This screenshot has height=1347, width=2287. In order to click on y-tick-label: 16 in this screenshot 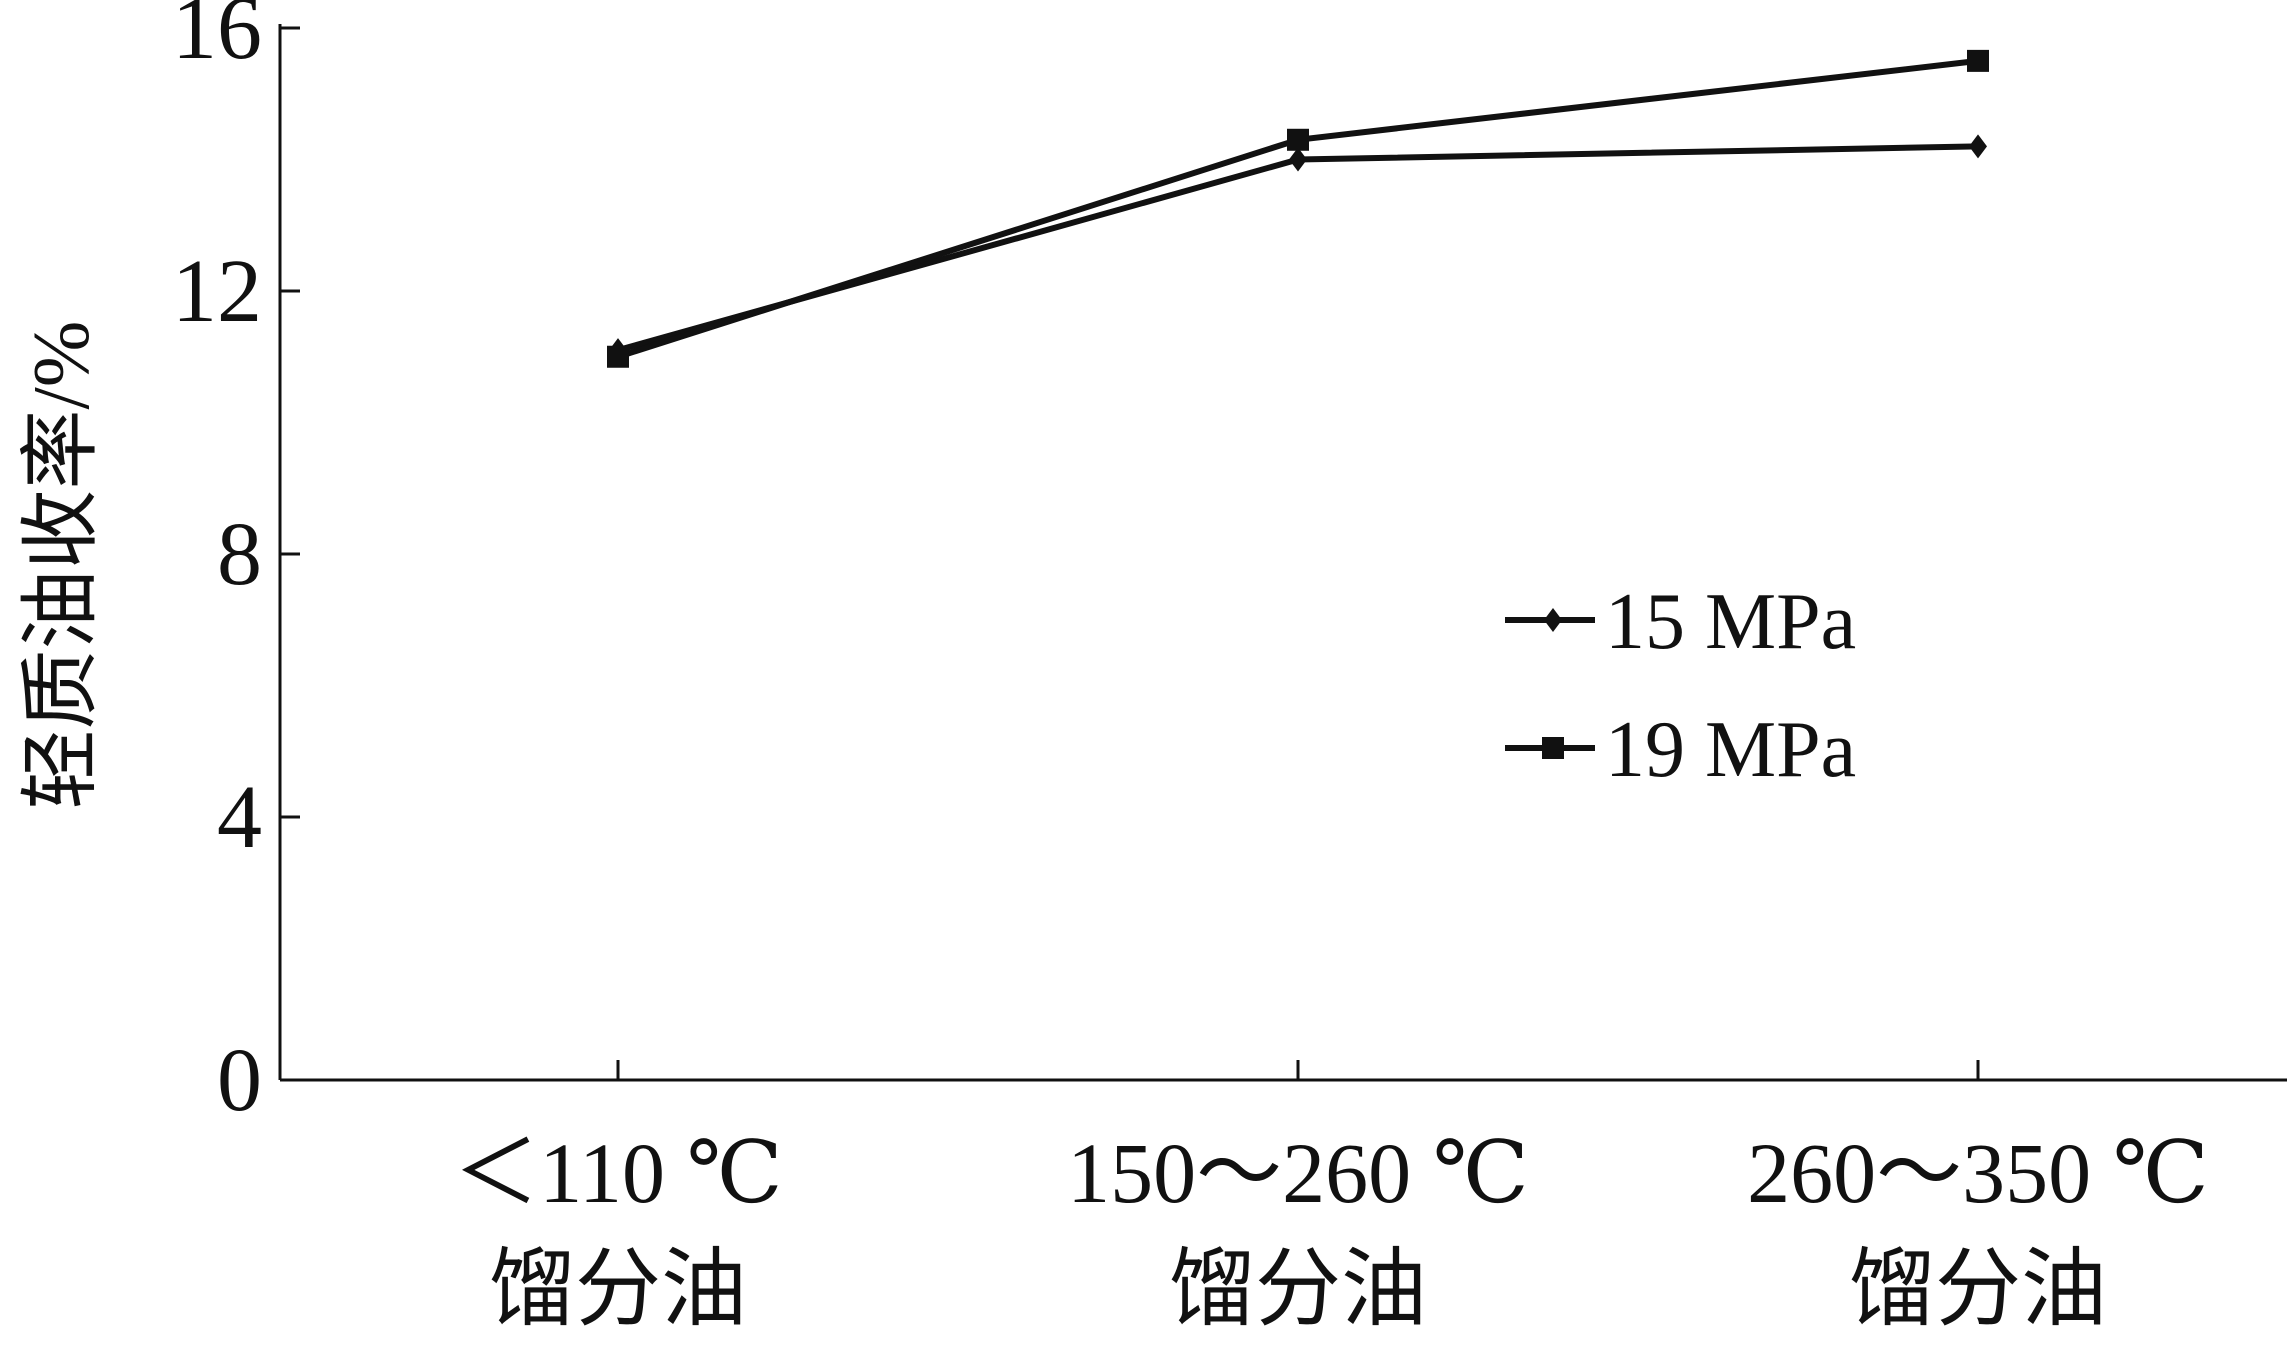, I will do `click(217, 39)`.